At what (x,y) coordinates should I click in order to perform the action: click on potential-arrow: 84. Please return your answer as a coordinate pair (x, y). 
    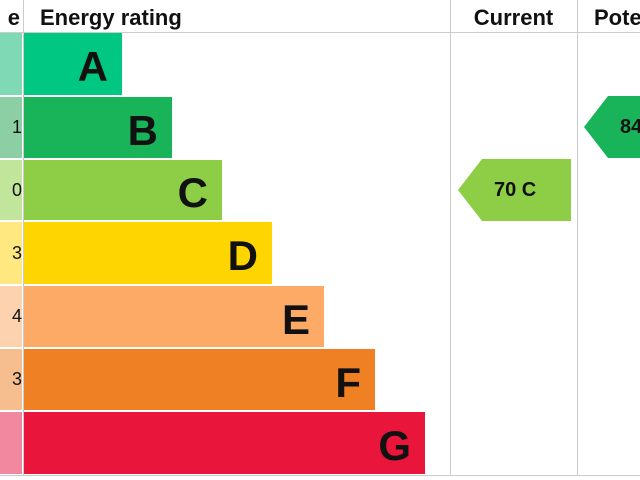
    Looking at the image, I should click on (612, 127).